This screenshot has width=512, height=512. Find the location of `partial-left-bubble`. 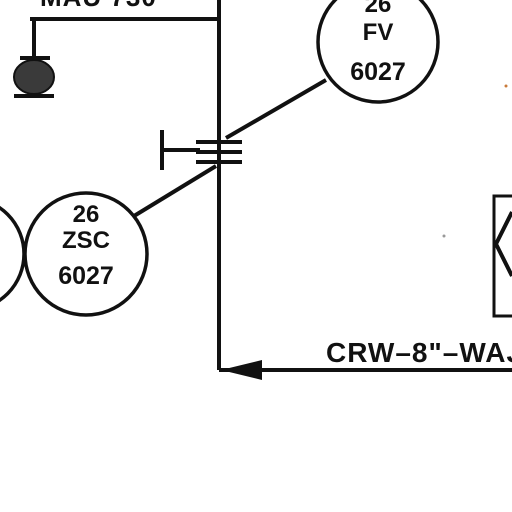

partial-left-bubble is located at coordinates (13, 254).